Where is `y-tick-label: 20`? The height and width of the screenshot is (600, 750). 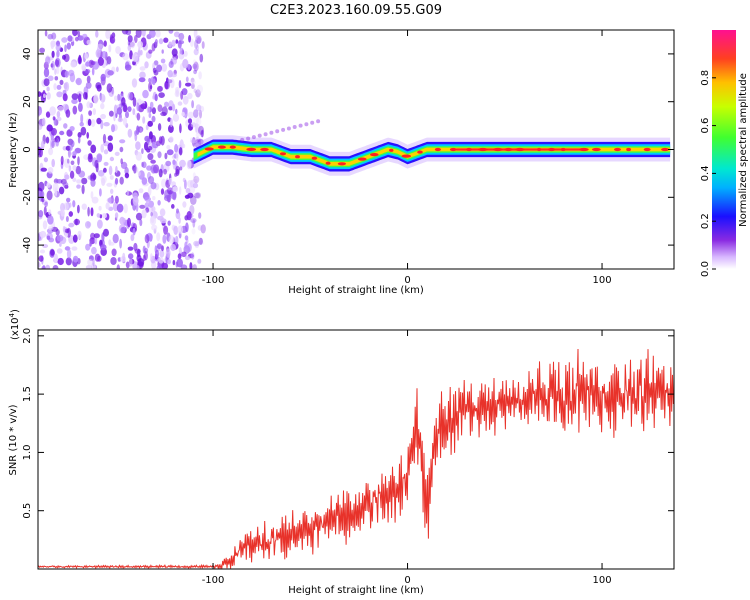
y-tick-label: 20 is located at coordinates (27, 101).